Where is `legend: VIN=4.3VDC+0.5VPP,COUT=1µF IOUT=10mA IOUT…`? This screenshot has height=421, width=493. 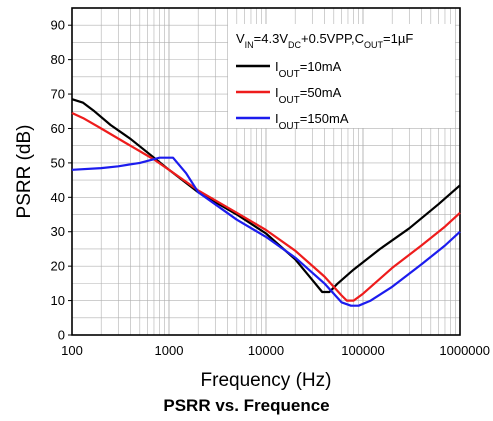
legend: VIN=4.3VDC+0.5VPP,COUT=1µF IOUT=10mA IOUT… is located at coordinates (341, 78).